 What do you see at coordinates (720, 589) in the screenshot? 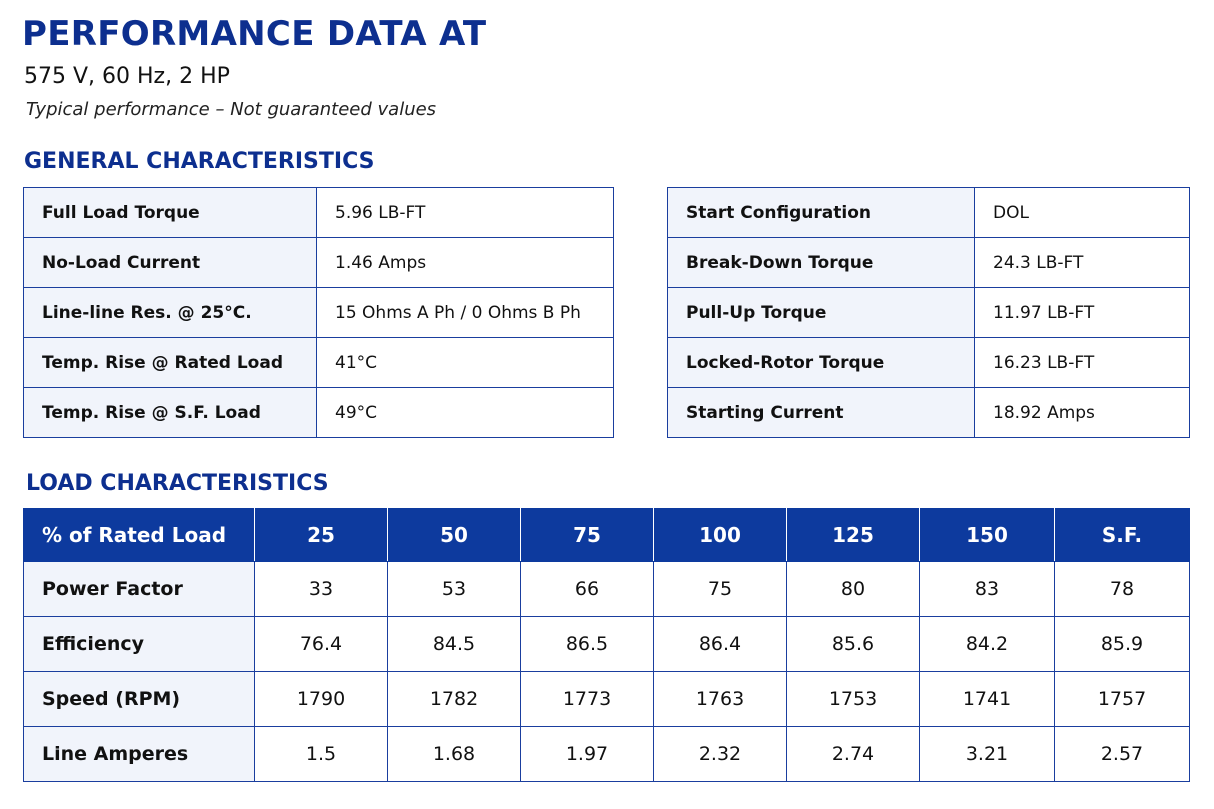
I see `table-cell: 75` at bounding box center [720, 589].